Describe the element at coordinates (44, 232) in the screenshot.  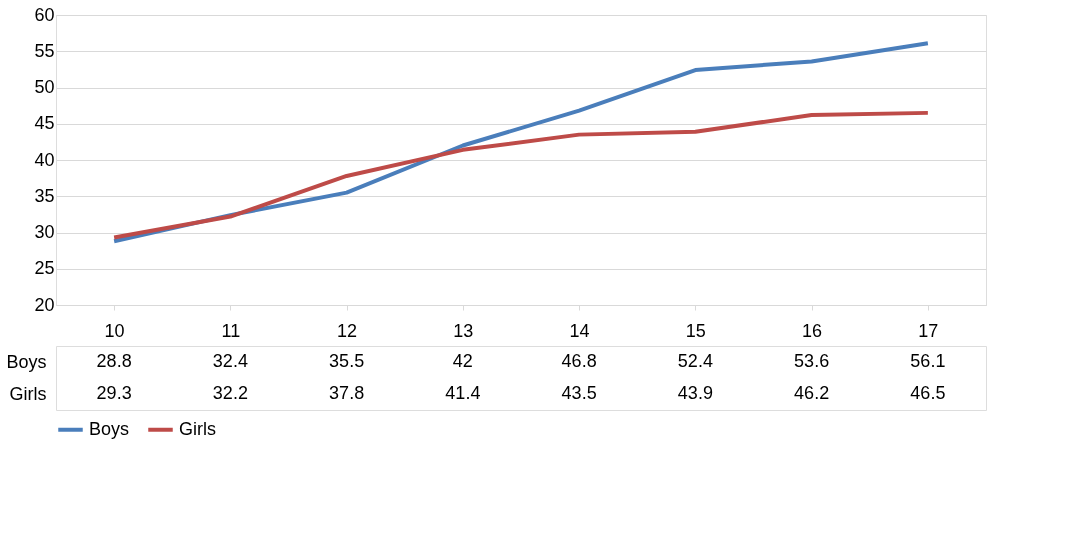
I see `y-tick-label: 30` at that location.